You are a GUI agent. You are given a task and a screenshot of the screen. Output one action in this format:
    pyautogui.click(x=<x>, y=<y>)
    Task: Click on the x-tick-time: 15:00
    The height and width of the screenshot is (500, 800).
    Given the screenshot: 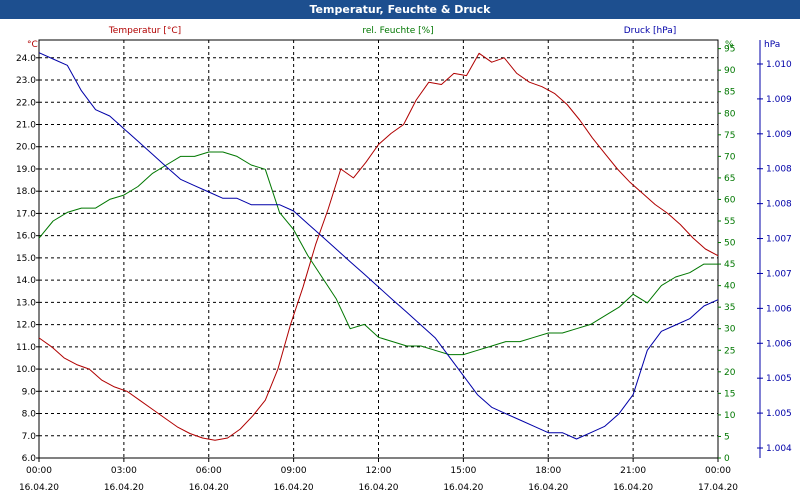 What is the action you would take?
    pyautogui.click(x=463, y=471)
    